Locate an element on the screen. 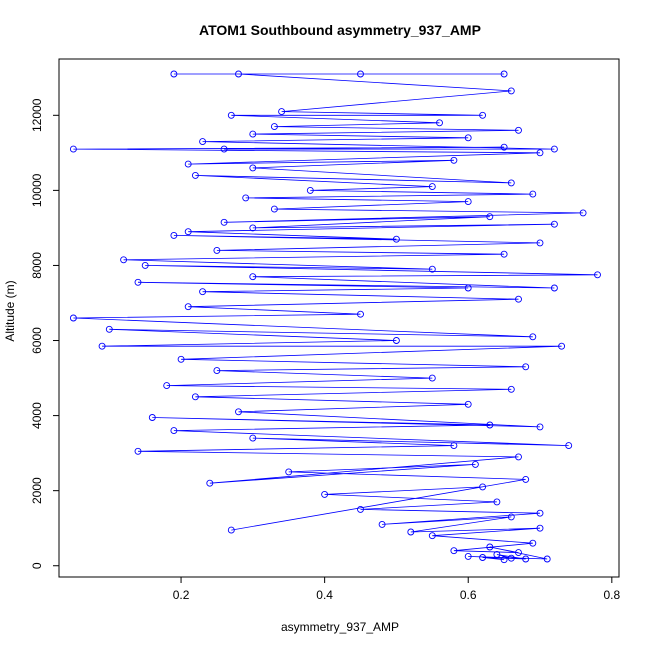 Image resolution: width=650 pixels, height=650 pixels. x-axis-label: asymmetry_937_AMP is located at coordinates (340, 627).